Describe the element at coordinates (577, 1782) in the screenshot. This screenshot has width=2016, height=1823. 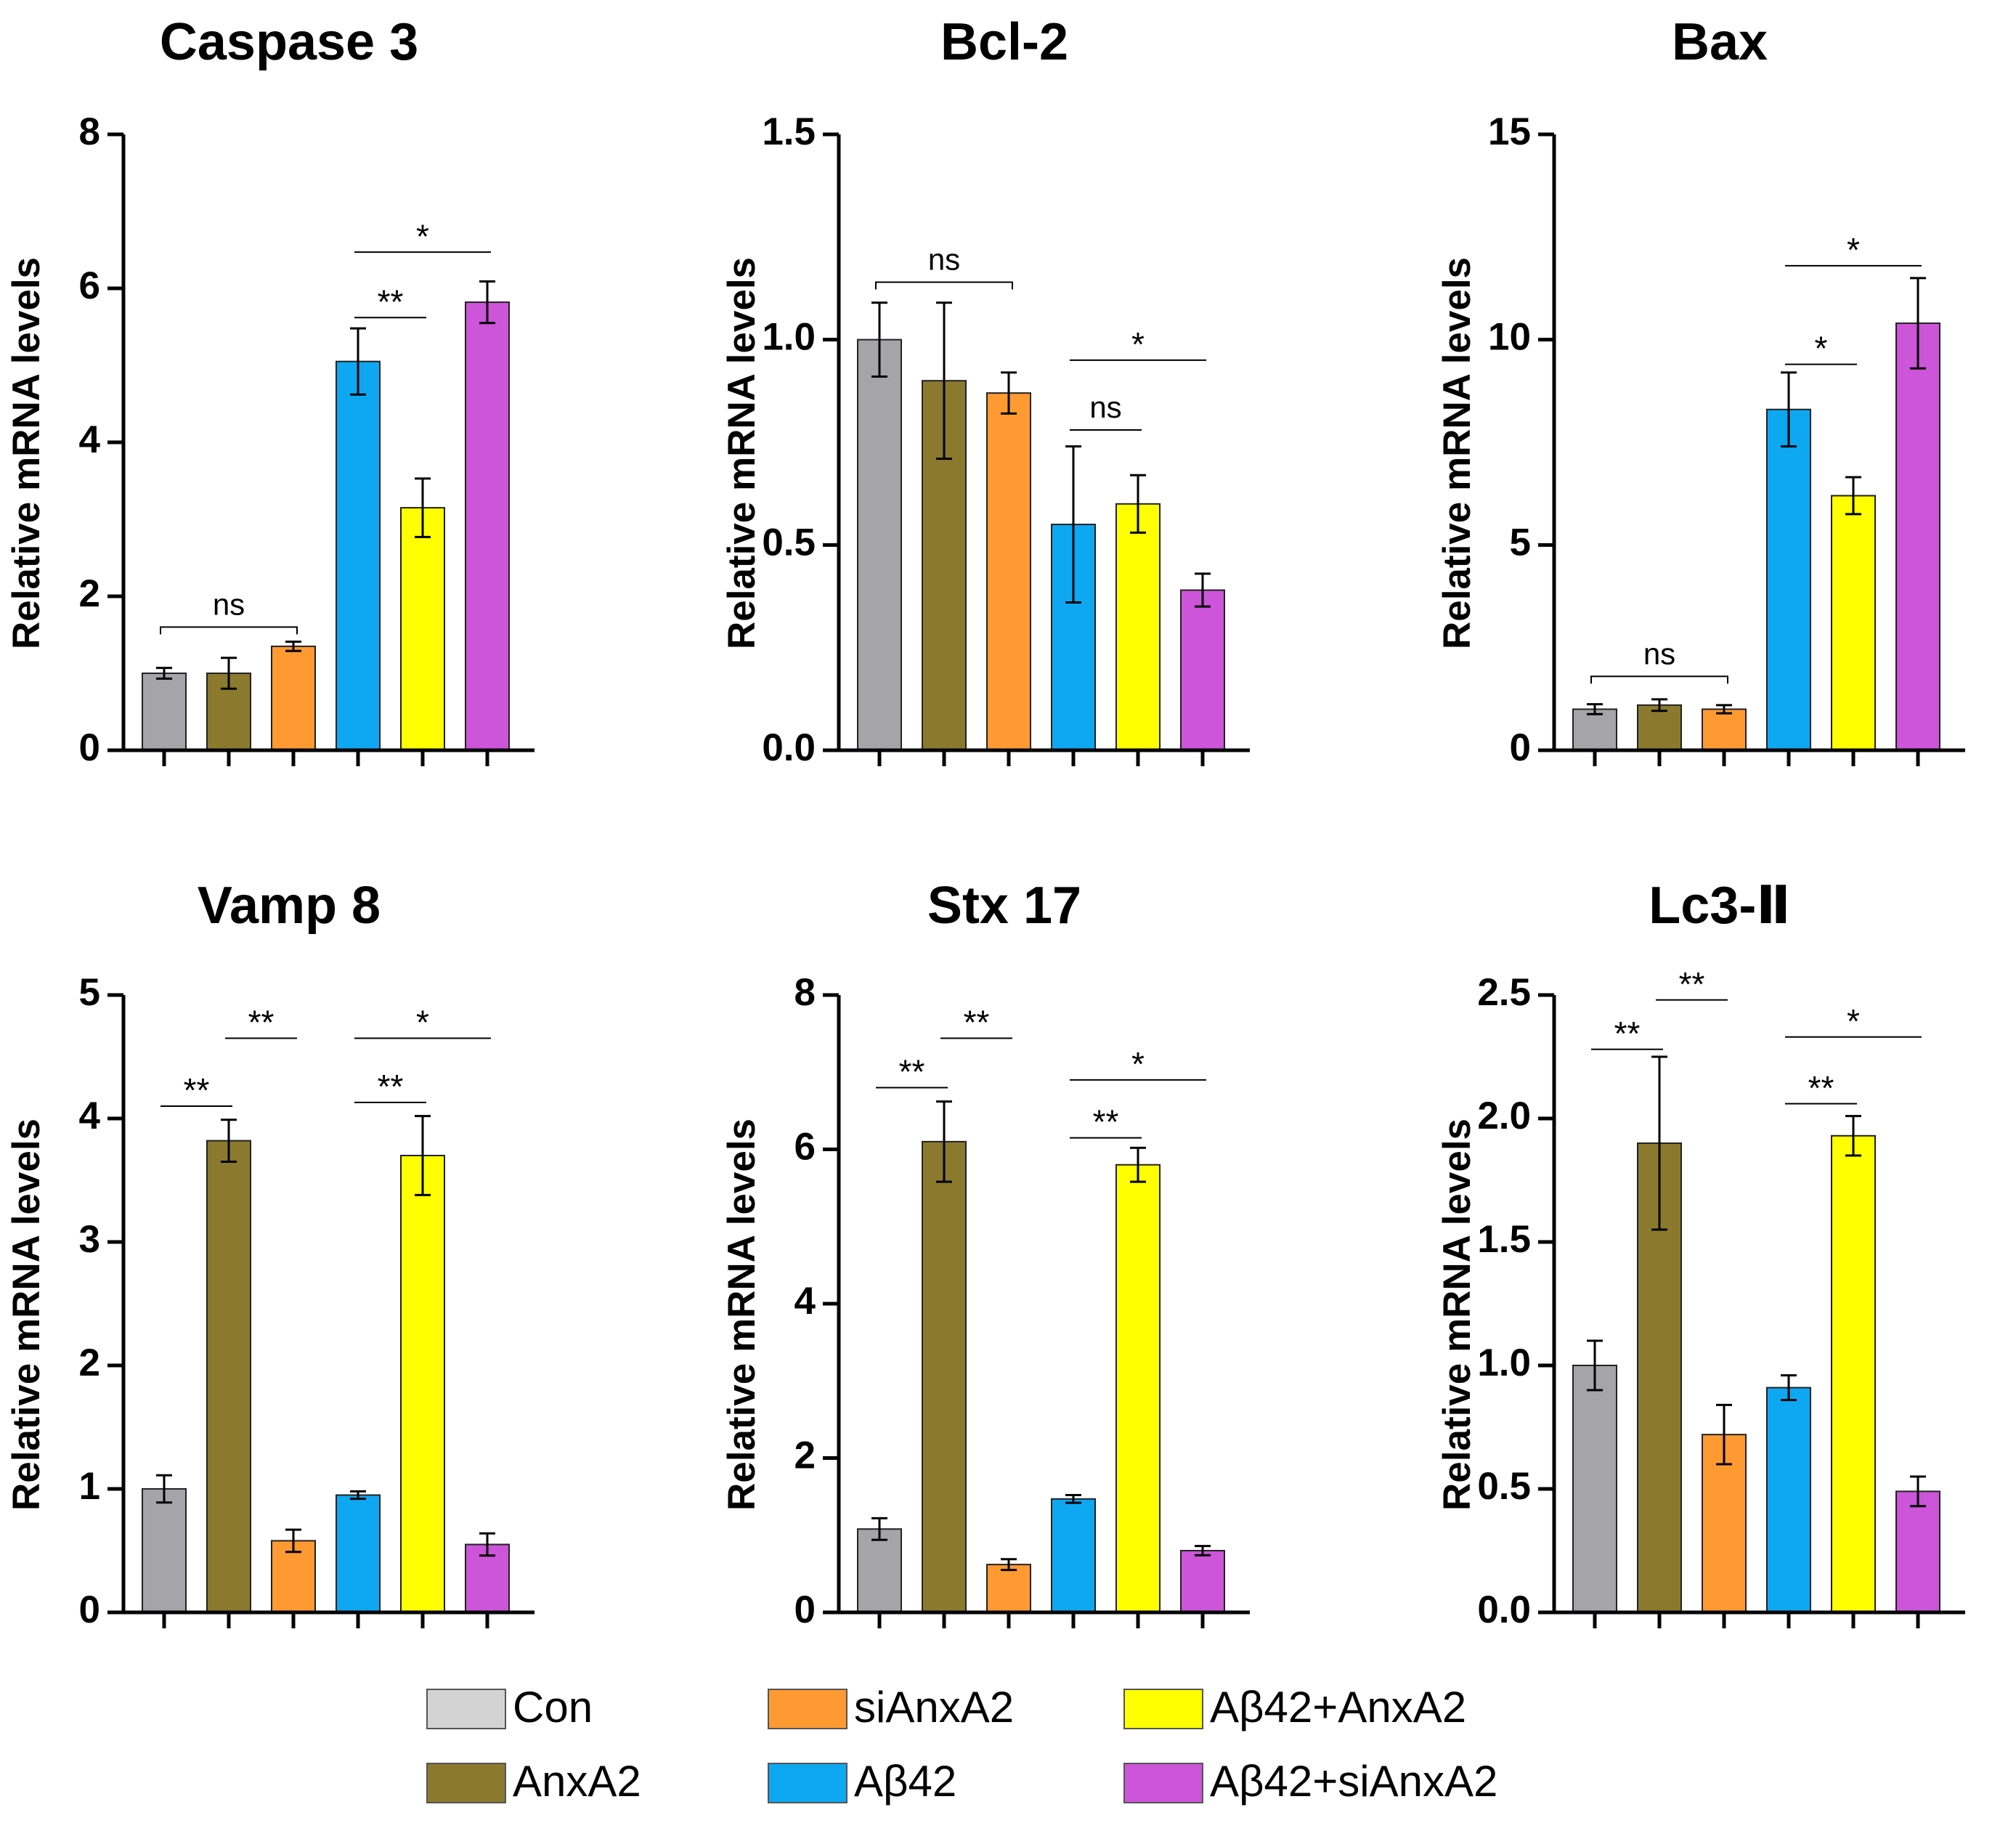
I see `legend-label: AnxA2` at that location.